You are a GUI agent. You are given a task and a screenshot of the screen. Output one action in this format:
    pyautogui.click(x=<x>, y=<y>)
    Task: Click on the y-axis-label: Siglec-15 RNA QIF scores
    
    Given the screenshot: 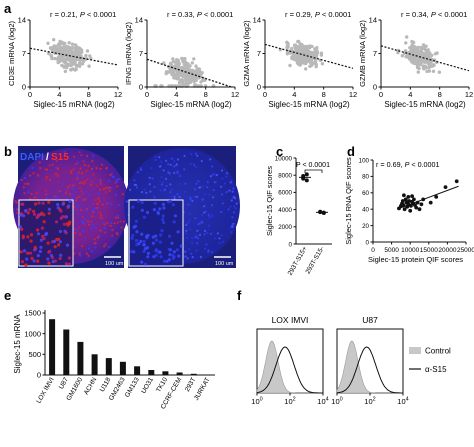 What is the action you would take?
    pyautogui.click(x=348, y=201)
    